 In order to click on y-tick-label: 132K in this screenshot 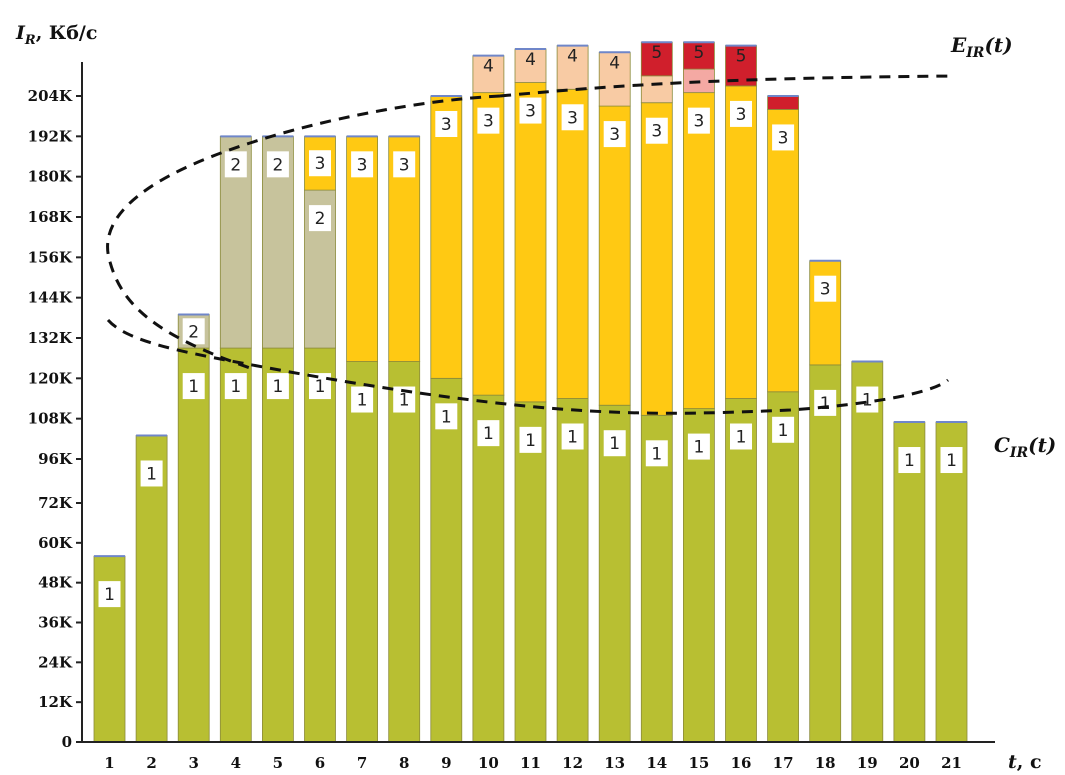, I will do `click(50, 338)`.